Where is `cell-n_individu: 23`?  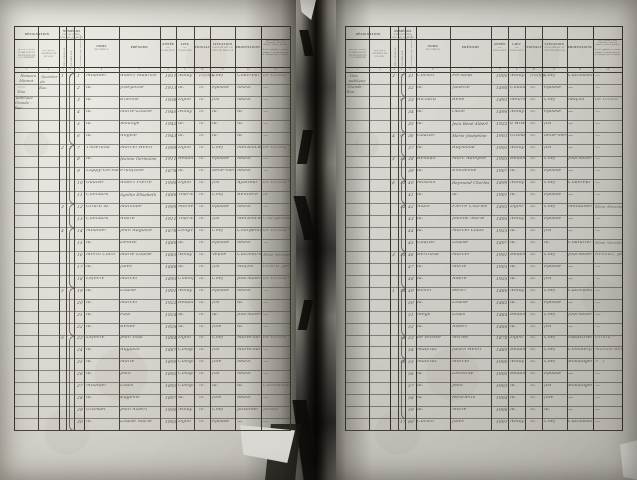
cell-n_individu: 23 is located at coordinates (80, 338).